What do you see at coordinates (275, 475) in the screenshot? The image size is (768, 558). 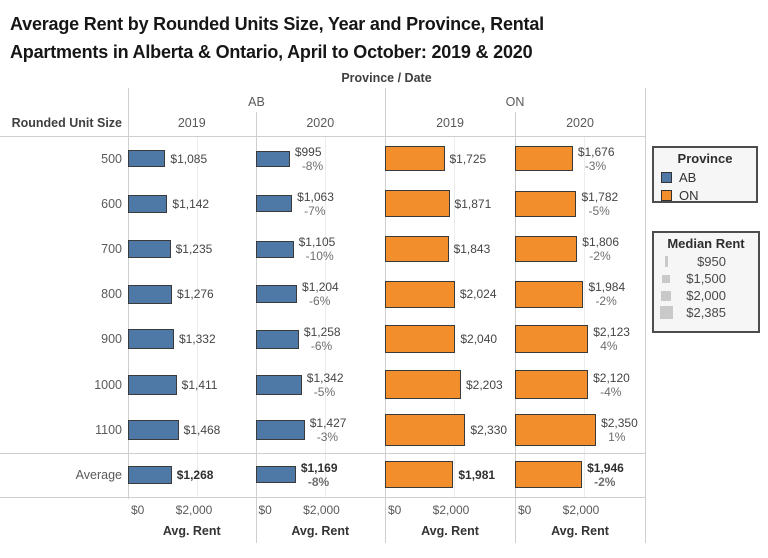 I see `bar-AB-2020-average` at bounding box center [275, 475].